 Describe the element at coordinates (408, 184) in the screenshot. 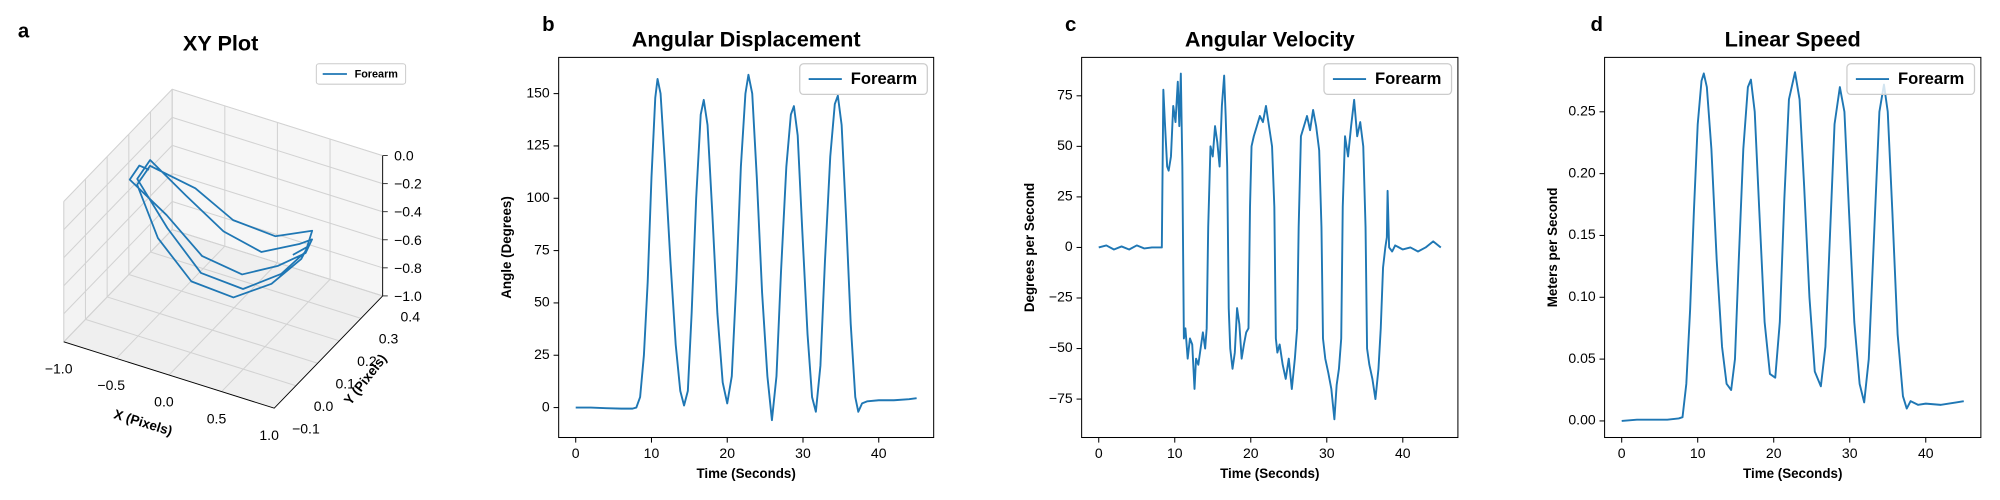

I see `z-tick-label: −0.2` at that location.